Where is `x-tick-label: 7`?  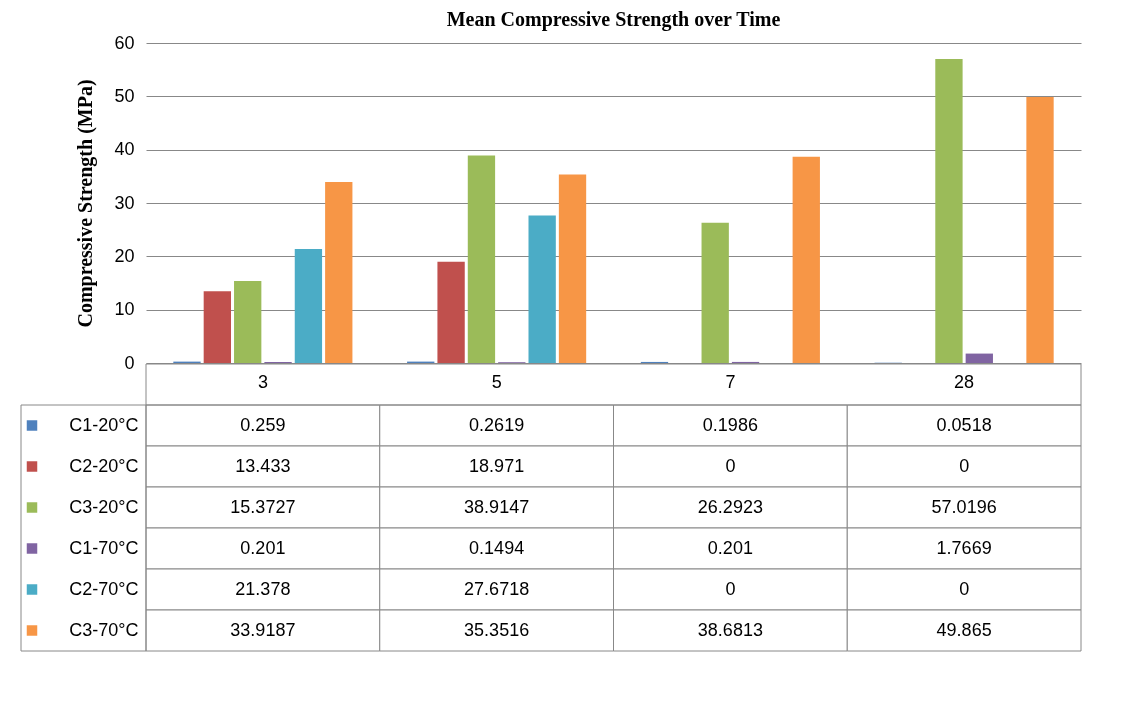
x-tick-label: 7 is located at coordinates (730, 381).